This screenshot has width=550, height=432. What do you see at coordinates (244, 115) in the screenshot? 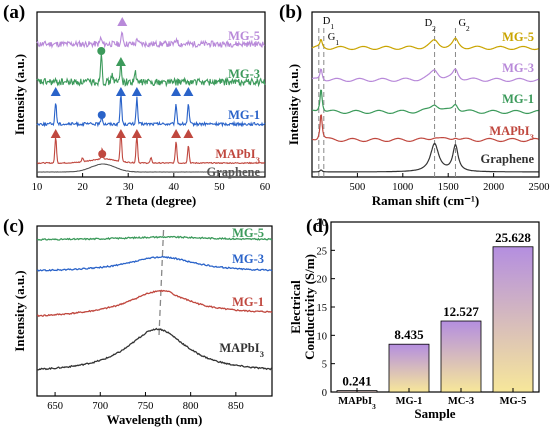
I see `series-label-a-2: MG-1` at bounding box center [244, 115].